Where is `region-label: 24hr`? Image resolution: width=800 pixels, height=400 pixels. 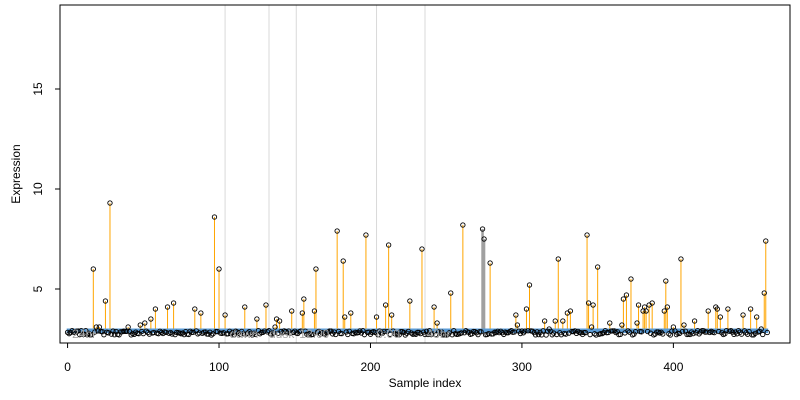 region-label: 24hr is located at coordinates (84, 334).